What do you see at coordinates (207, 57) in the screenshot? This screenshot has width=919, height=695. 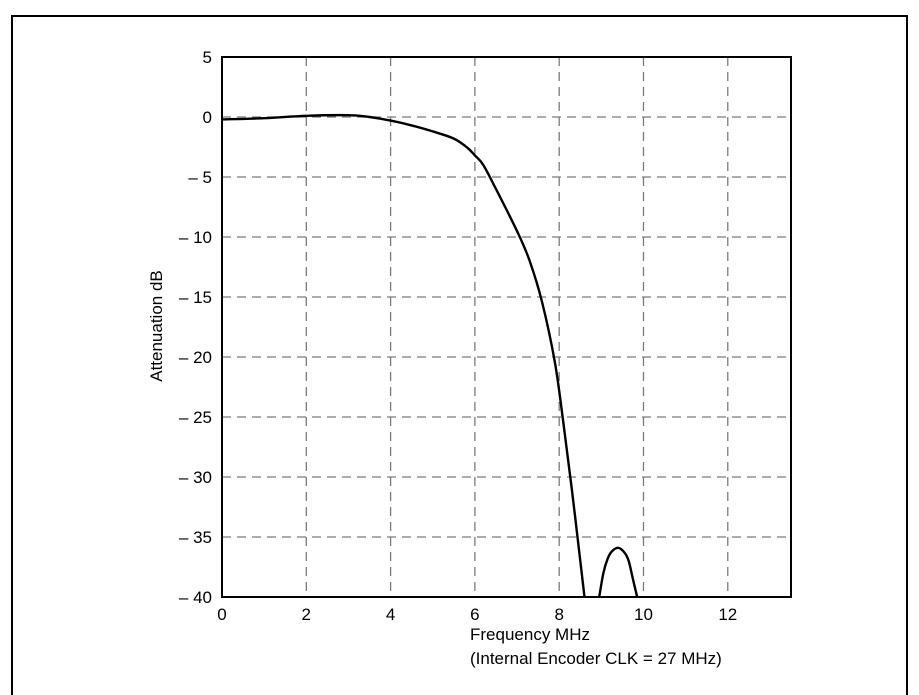 I see `y-tick-label: 5` at bounding box center [207, 57].